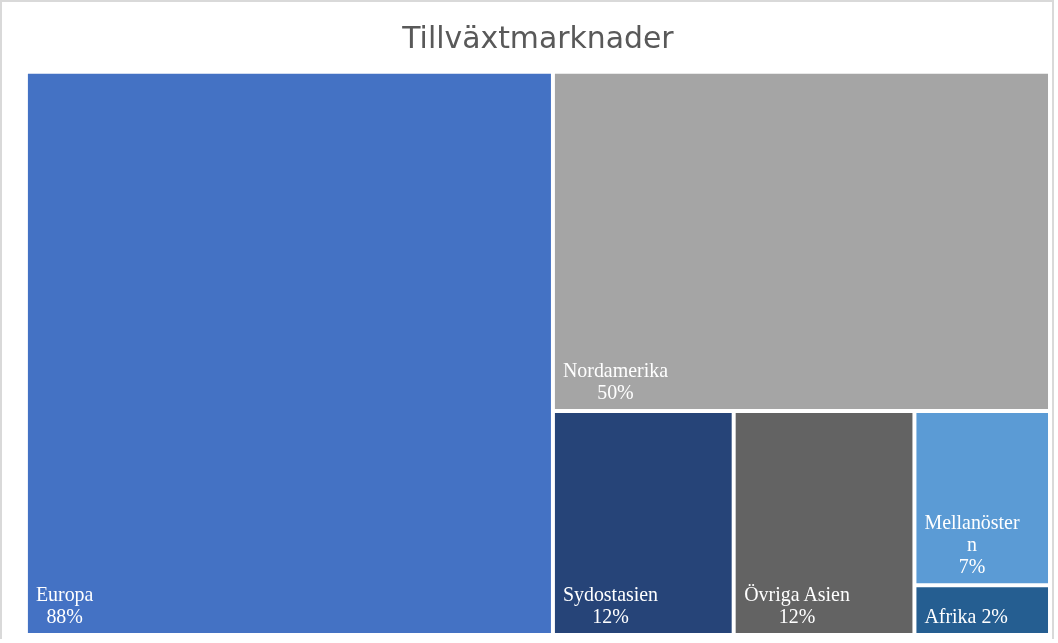  What do you see at coordinates (950, 616) in the screenshot?
I see `category-label: Afrika` at bounding box center [950, 616].